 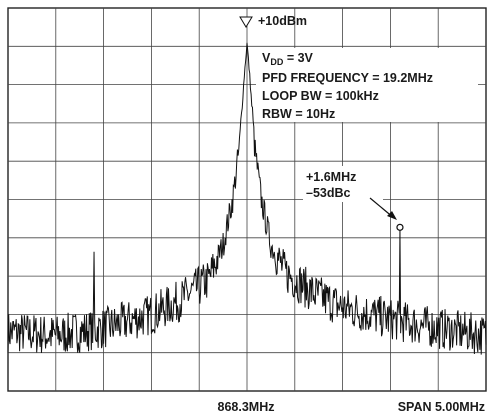 What do you see at coordinates (392, 215) in the screenshot?
I see `marker-arrowhead-icon` at bounding box center [392, 215].